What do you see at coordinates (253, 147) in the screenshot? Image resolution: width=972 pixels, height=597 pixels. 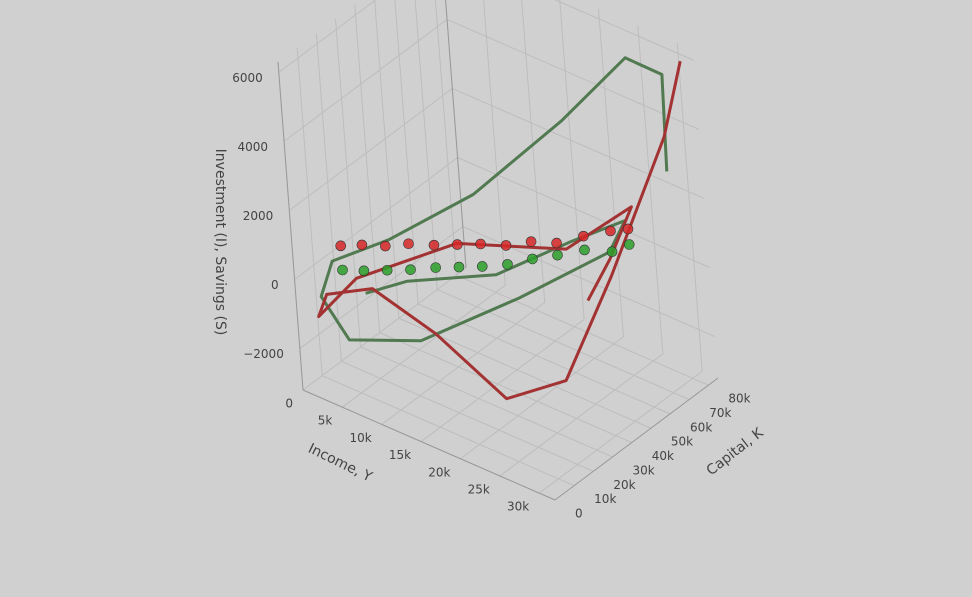 I see `z-tick-label: 4000` at bounding box center [253, 147].